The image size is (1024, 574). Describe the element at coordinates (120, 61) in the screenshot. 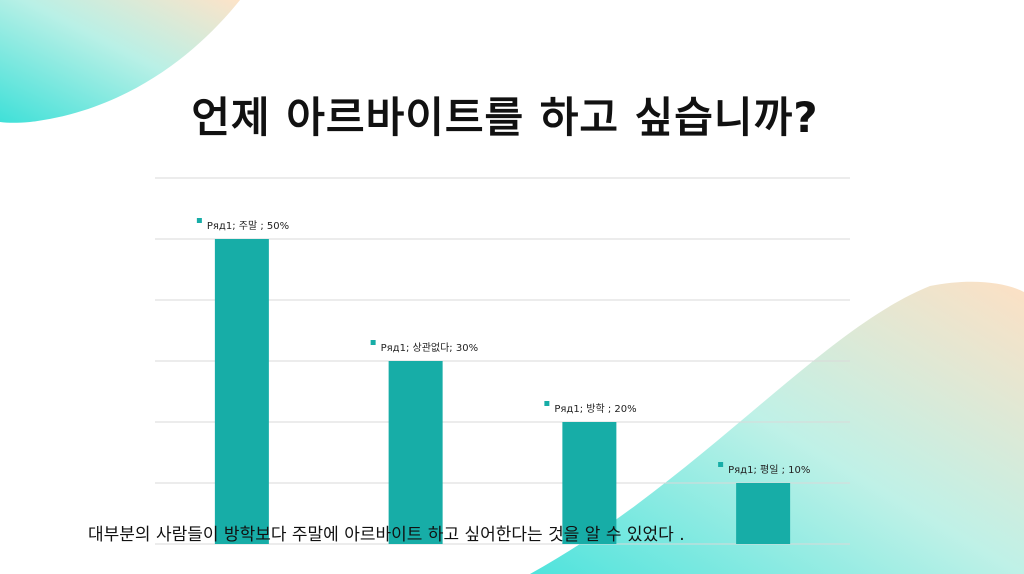

I see `top-left-wave-shape` at that location.